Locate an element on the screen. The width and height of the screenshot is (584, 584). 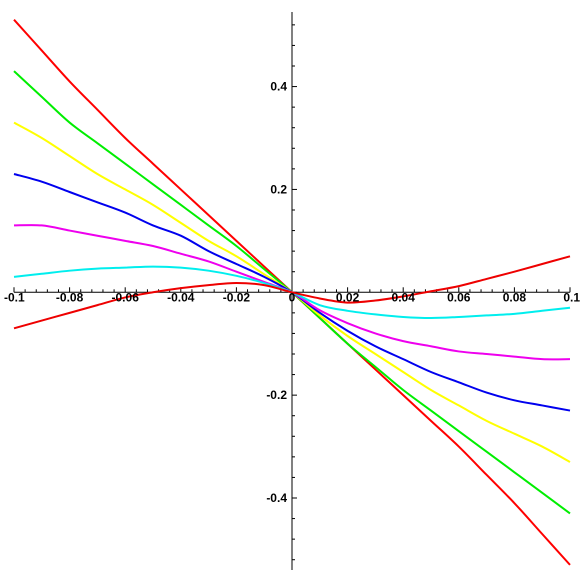
y-tick-label: -0.4 is located at coordinates (276, 498).